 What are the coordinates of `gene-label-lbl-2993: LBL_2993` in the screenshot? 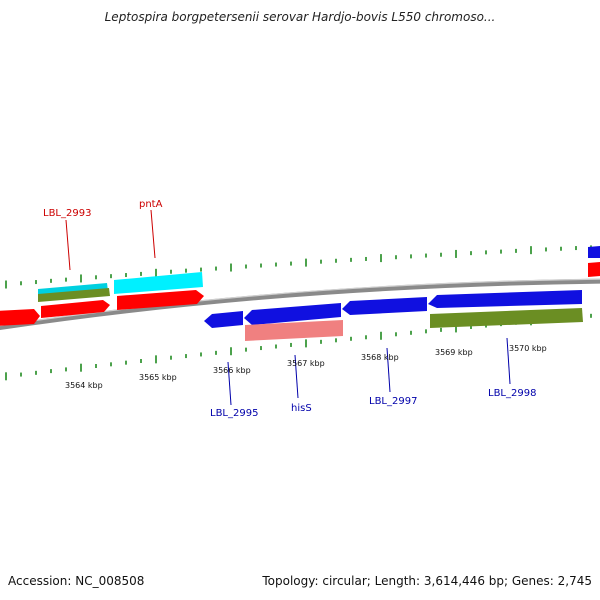 It's located at (67, 213).